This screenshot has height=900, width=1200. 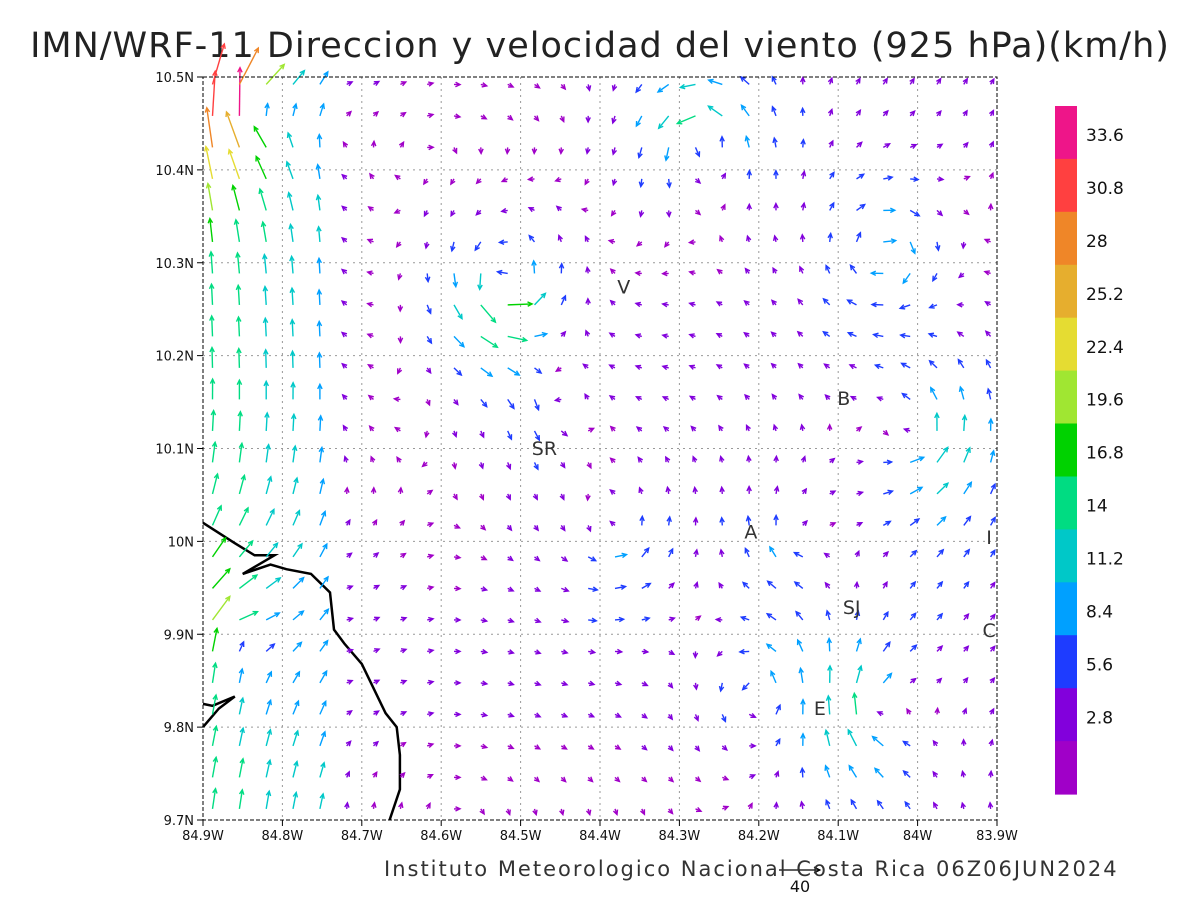 What do you see at coordinates (817, 870) in the screenshot?
I see `reference-arrow-head` at bounding box center [817, 870].